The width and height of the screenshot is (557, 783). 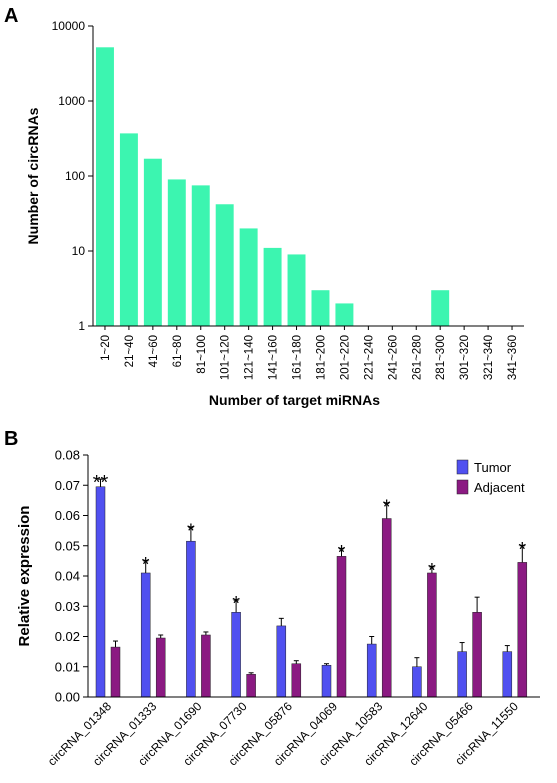 I want to click on panel-a-x-tick-label: 241~260, so click(x=393, y=357).